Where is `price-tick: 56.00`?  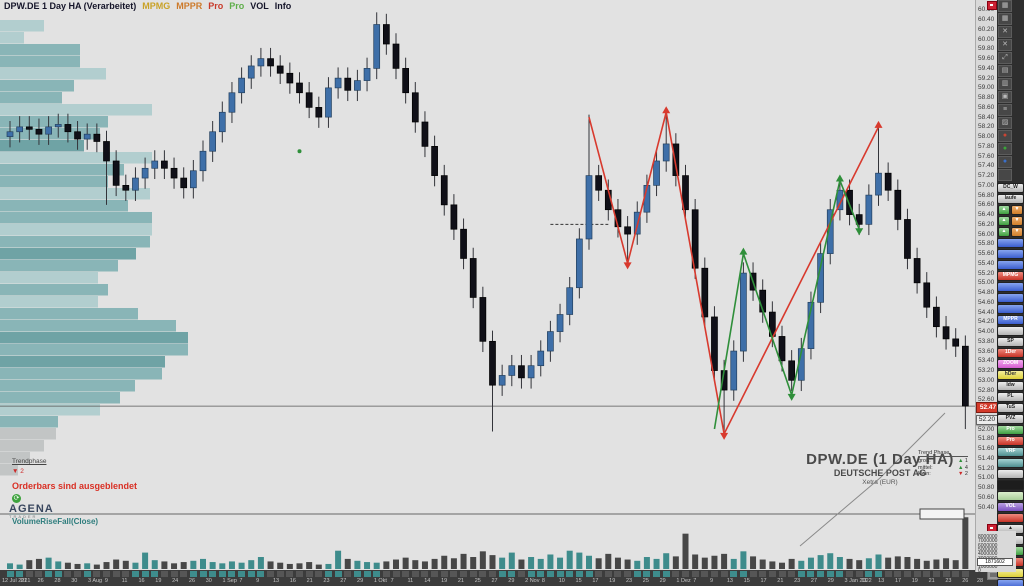
price-tick: 56.00 is located at coordinates (986, 234).